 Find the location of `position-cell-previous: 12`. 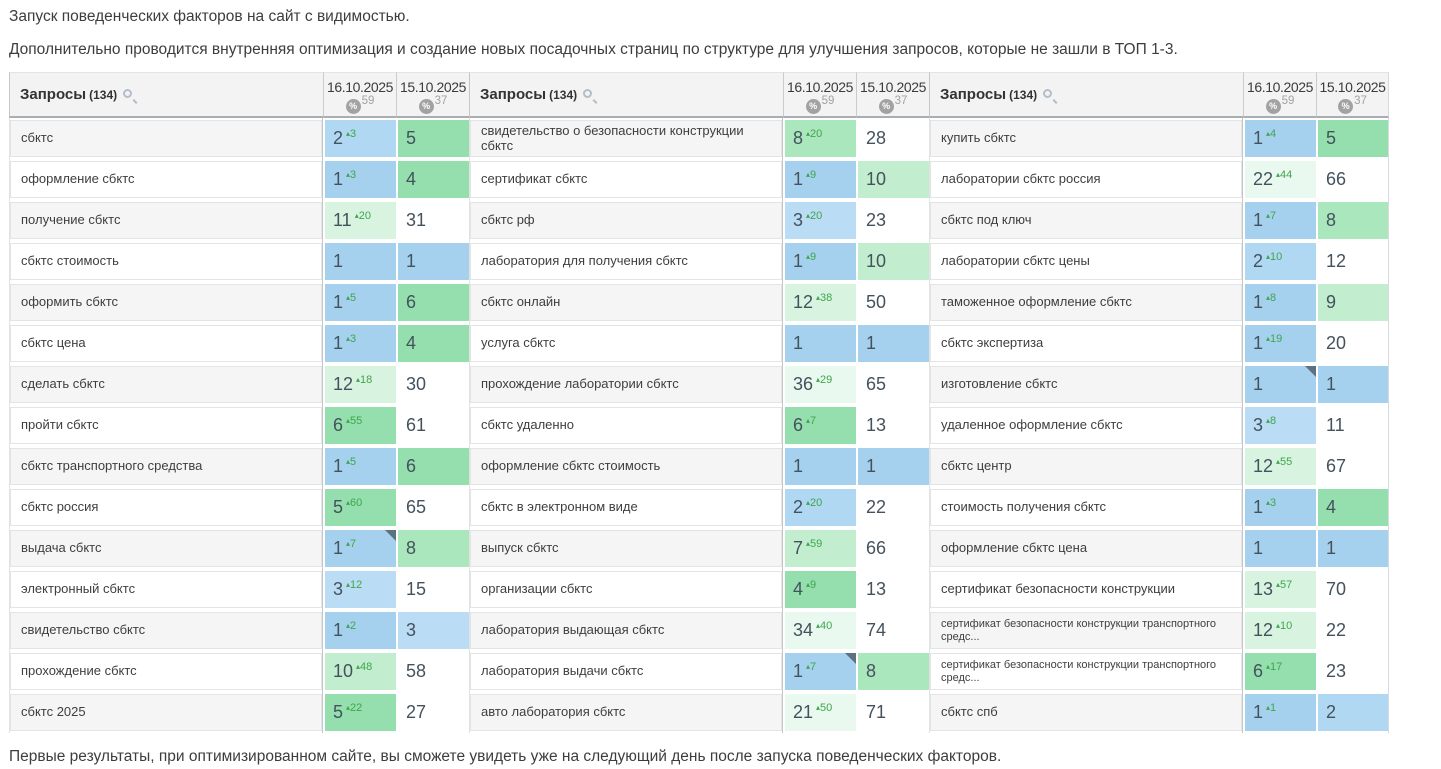

position-cell-previous: 12 is located at coordinates (1352, 261).